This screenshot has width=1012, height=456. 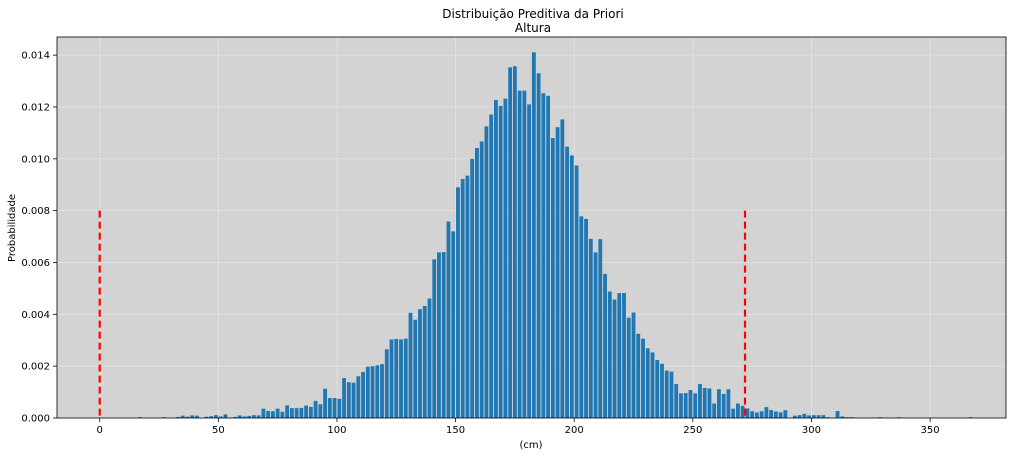 What do you see at coordinates (35, 107) in the screenshot?
I see `y-tick-label: 0.012` at bounding box center [35, 107].